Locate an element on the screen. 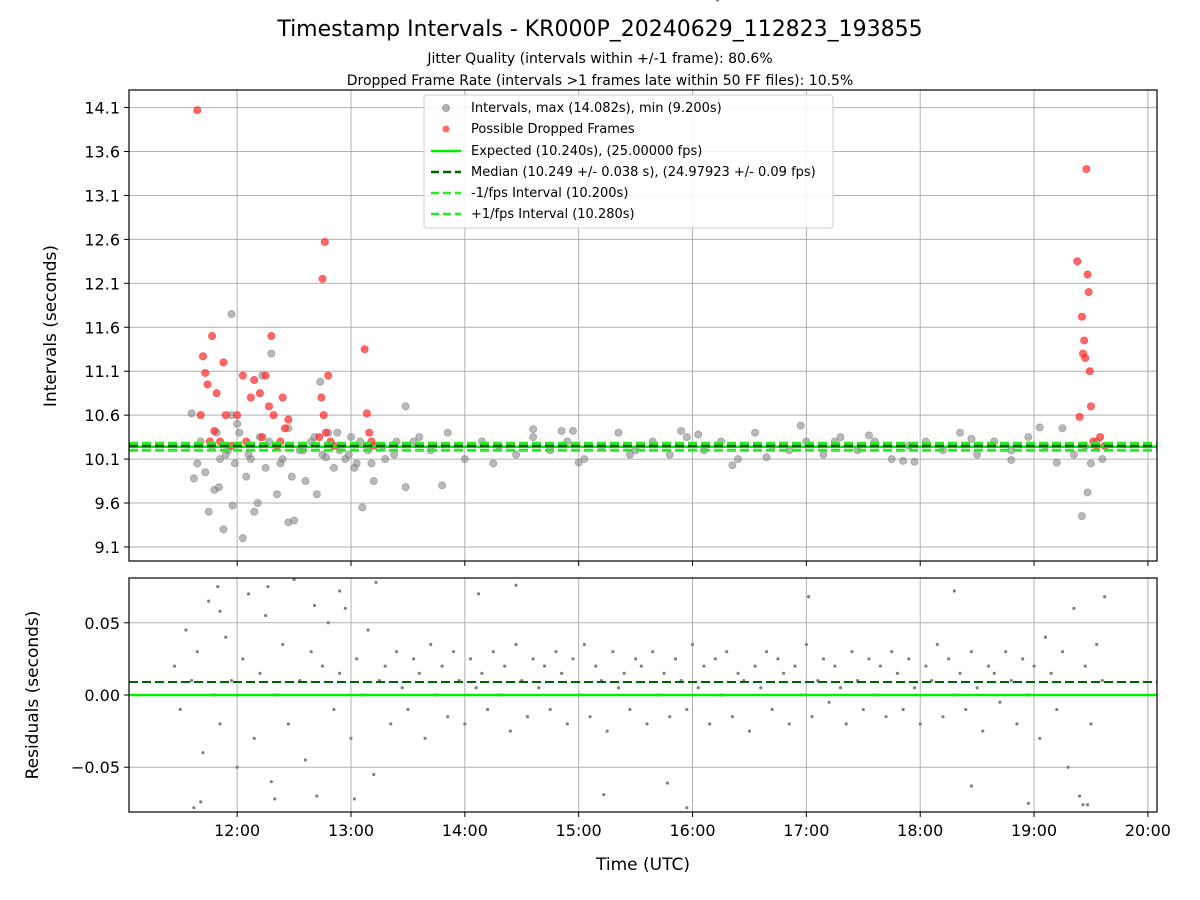 This screenshot has width=1200, height=900. legend-item-plus-fps: +1/fps Interval (10.280s) is located at coordinates (533, 214).